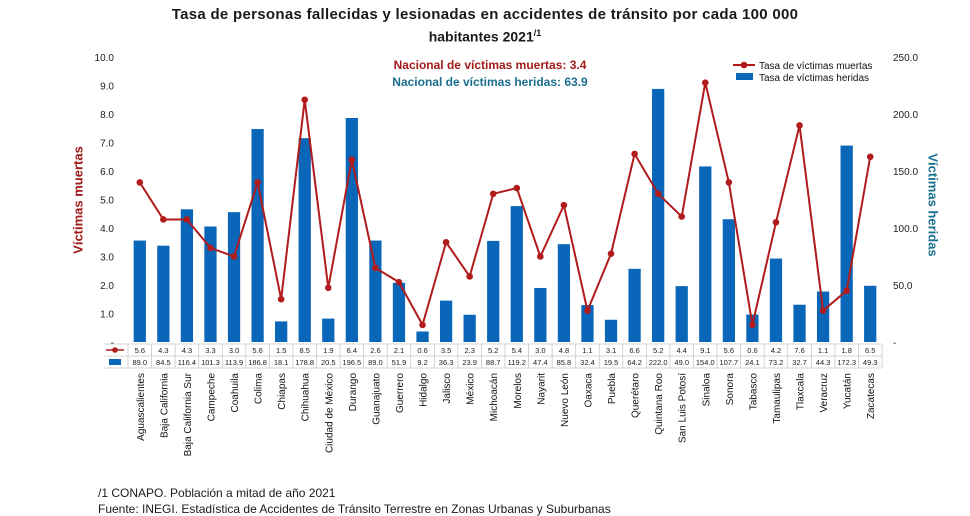 The height and width of the screenshot is (516, 970). Describe the element at coordinates (494, 397) in the screenshot. I see `category-label: Michoacán` at that location.